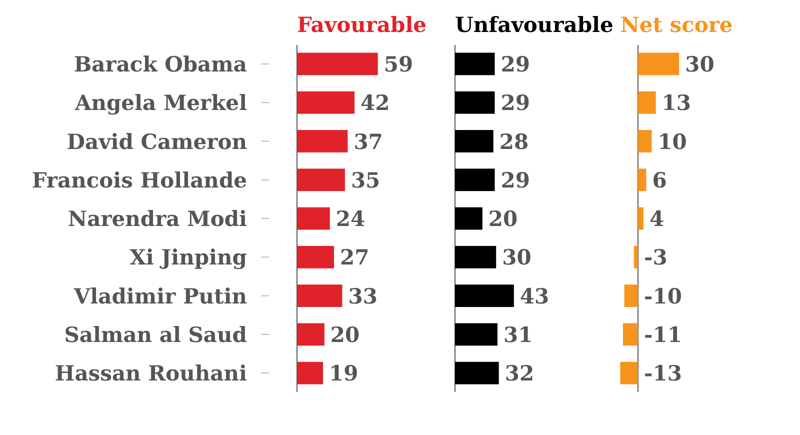 This screenshot has width=800, height=435. I want to click on data-label: 13, so click(677, 103).